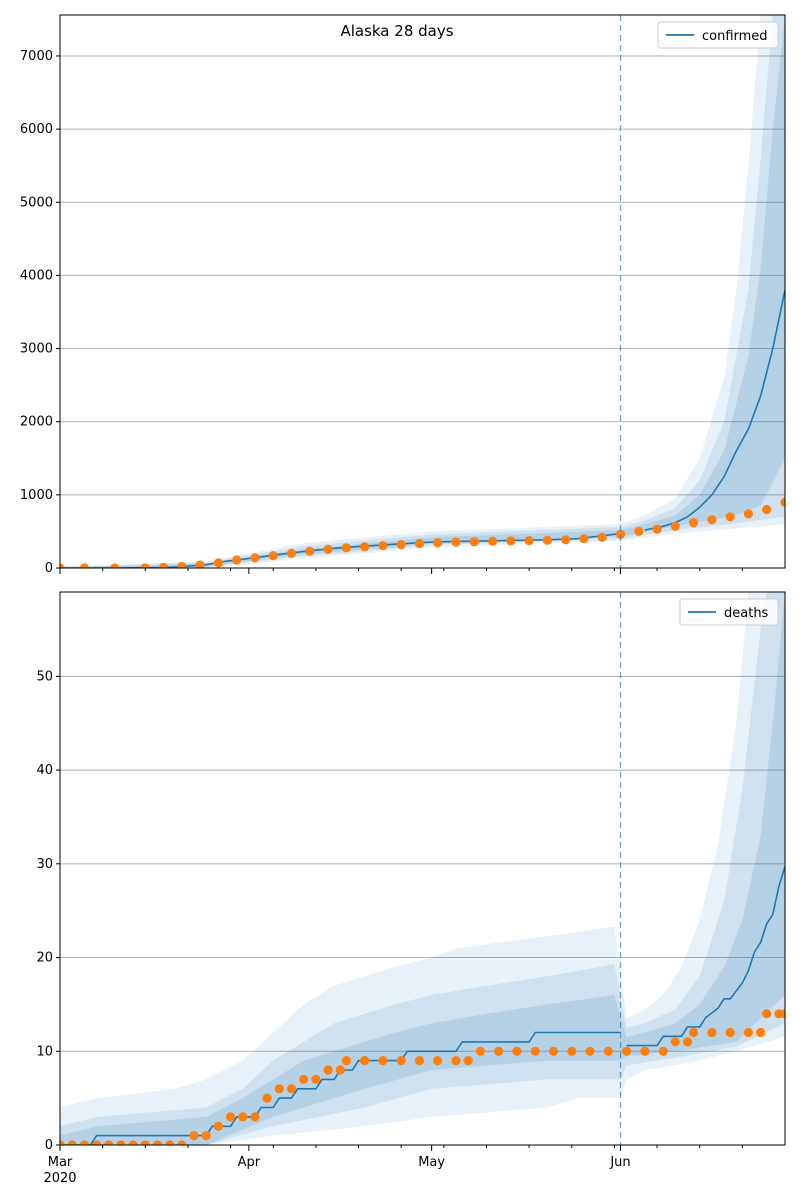 The image size is (800, 1200). I want to click on x-tick-label: Apr, so click(249, 1162).